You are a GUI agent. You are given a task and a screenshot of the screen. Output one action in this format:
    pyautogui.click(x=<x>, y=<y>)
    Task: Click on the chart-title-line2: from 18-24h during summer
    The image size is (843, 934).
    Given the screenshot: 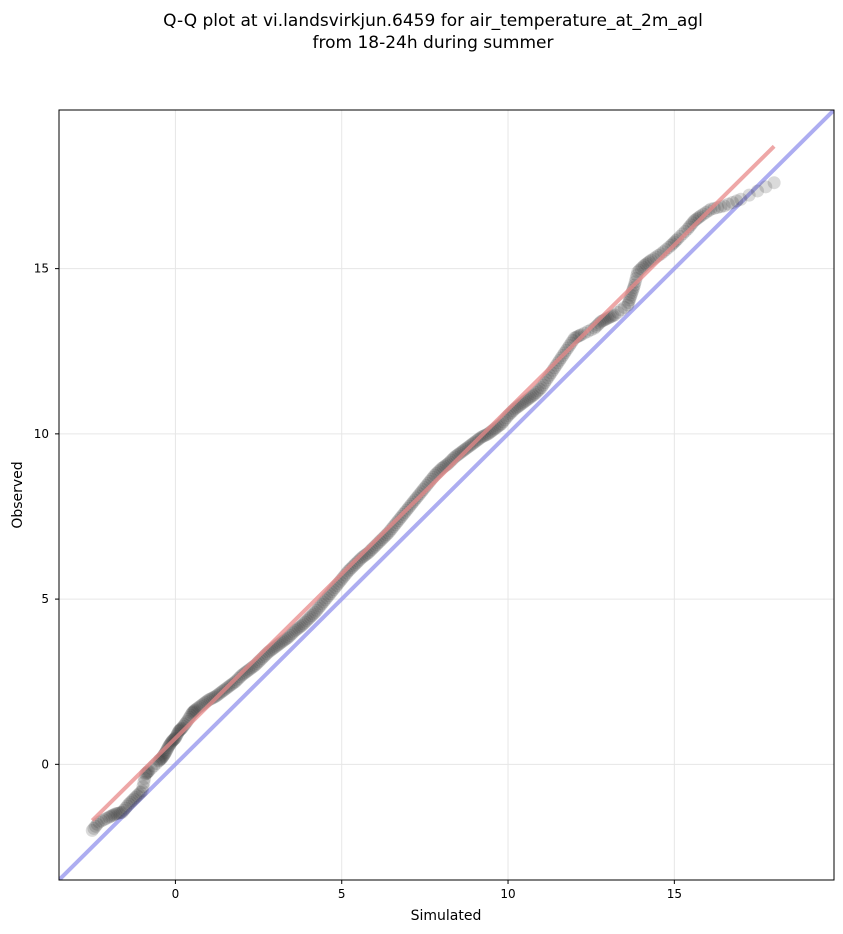 What is the action you would take?
    pyautogui.click(x=433, y=43)
    